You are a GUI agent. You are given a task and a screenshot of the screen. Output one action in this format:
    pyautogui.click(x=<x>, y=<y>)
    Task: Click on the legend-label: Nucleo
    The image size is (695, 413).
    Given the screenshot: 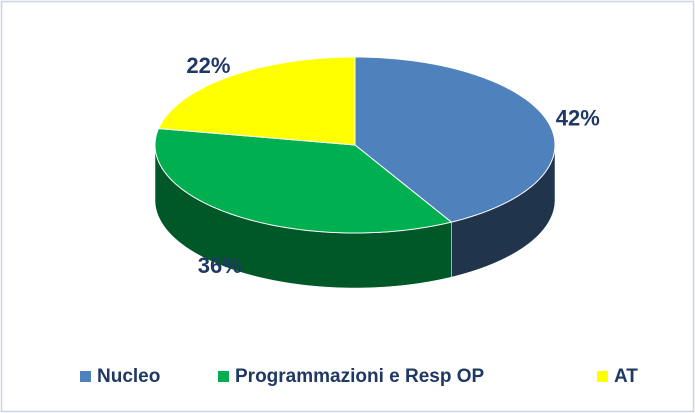 What is the action you would take?
    pyautogui.click(x=128, y=376)
    